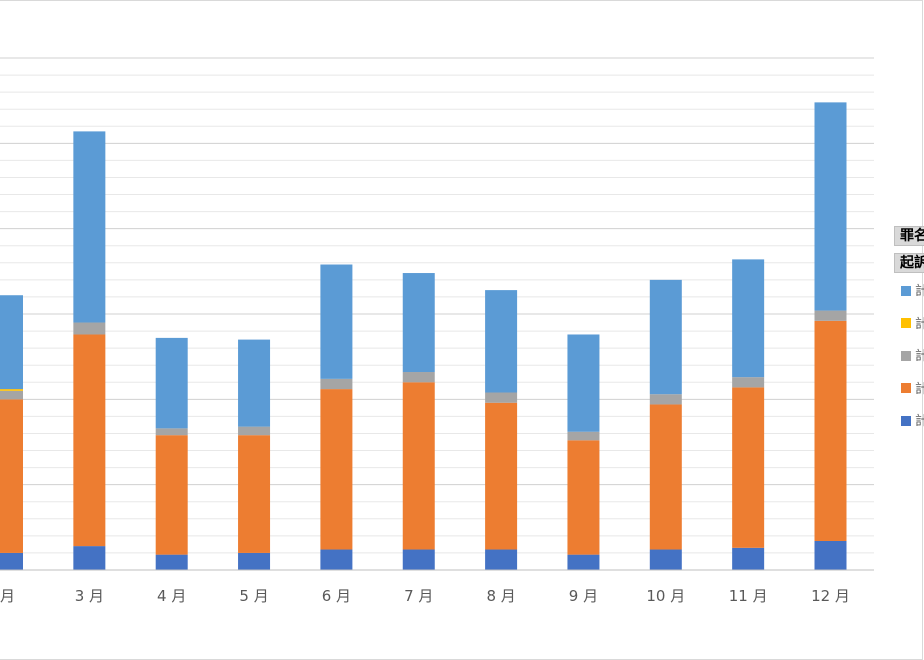  What do you see at coordinates (830, 596) in the screenshot?
I see `x-tick-label: 12 月` at bounding box center [830, 596].